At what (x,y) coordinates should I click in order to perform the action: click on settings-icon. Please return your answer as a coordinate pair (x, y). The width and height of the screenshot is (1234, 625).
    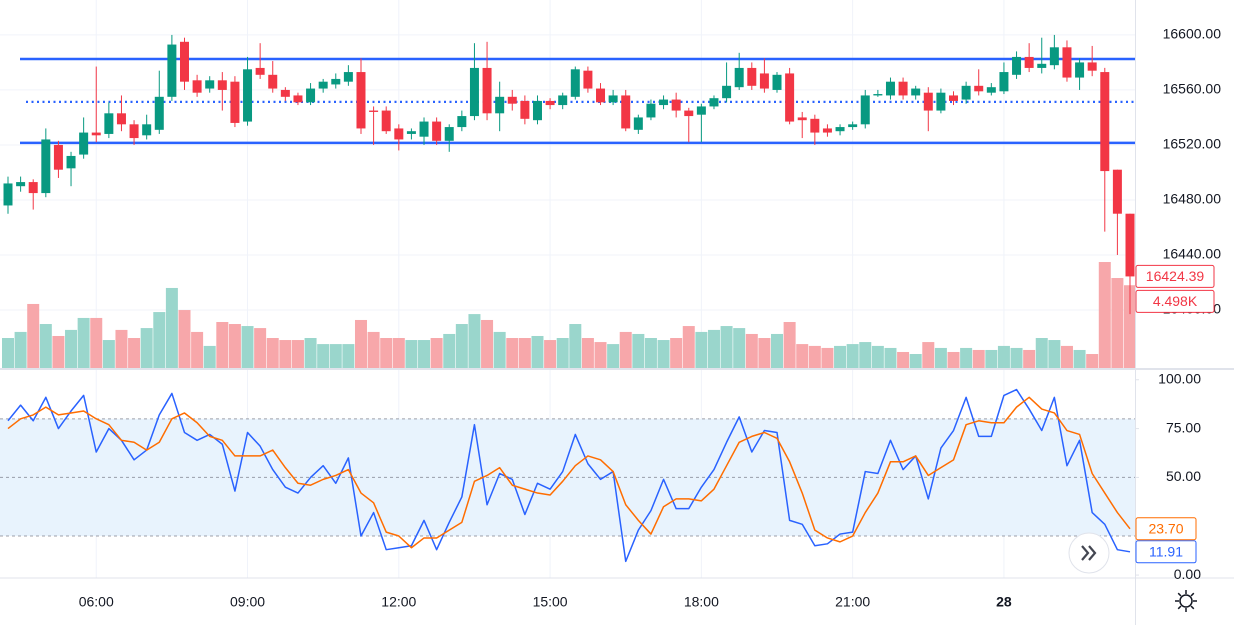
    Looking at the image, I should click on (1186, 601).